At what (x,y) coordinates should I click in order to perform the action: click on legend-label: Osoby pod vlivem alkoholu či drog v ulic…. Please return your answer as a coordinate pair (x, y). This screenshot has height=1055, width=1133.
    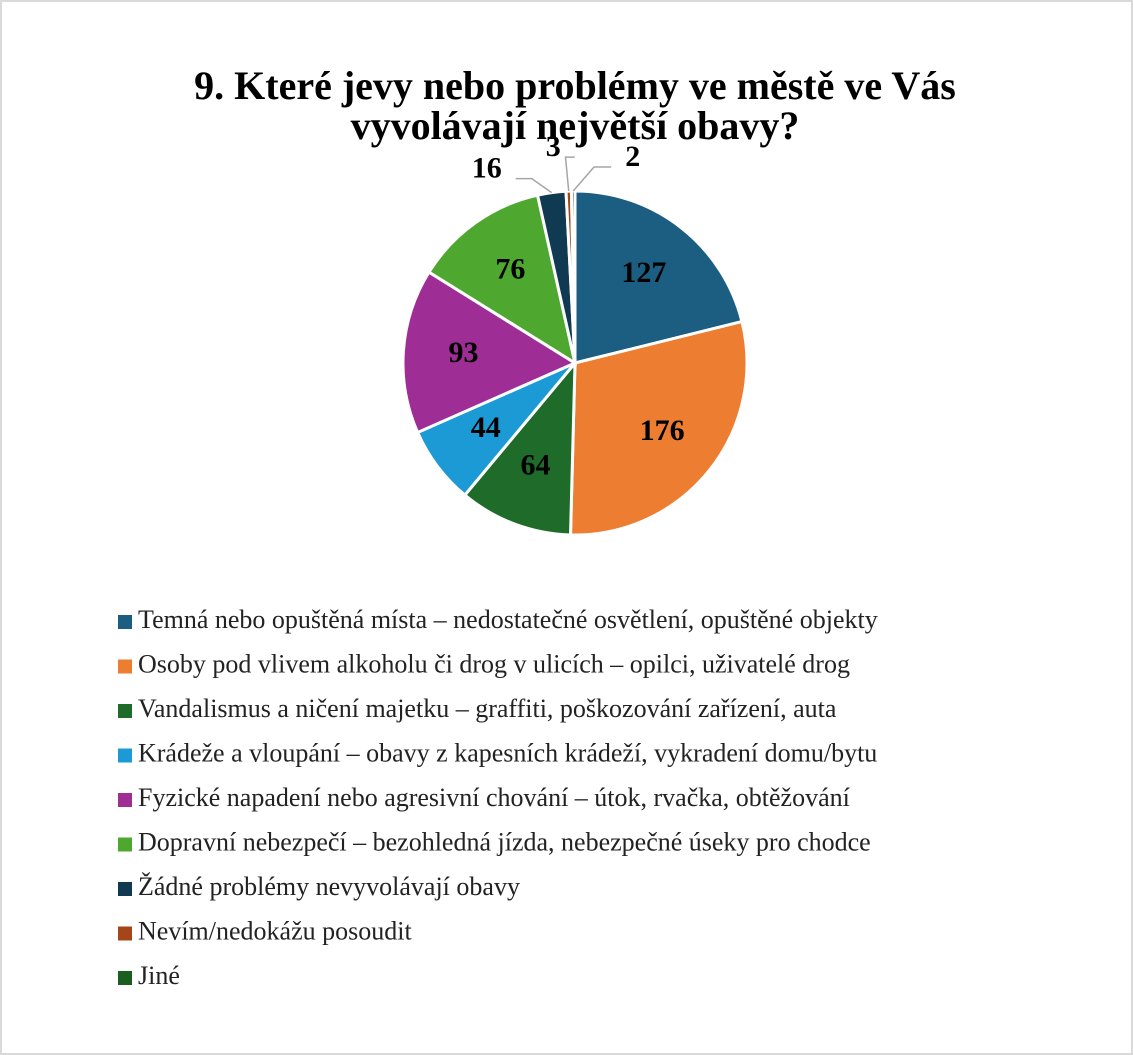
    Looking at the image, I should click on (494, 663).